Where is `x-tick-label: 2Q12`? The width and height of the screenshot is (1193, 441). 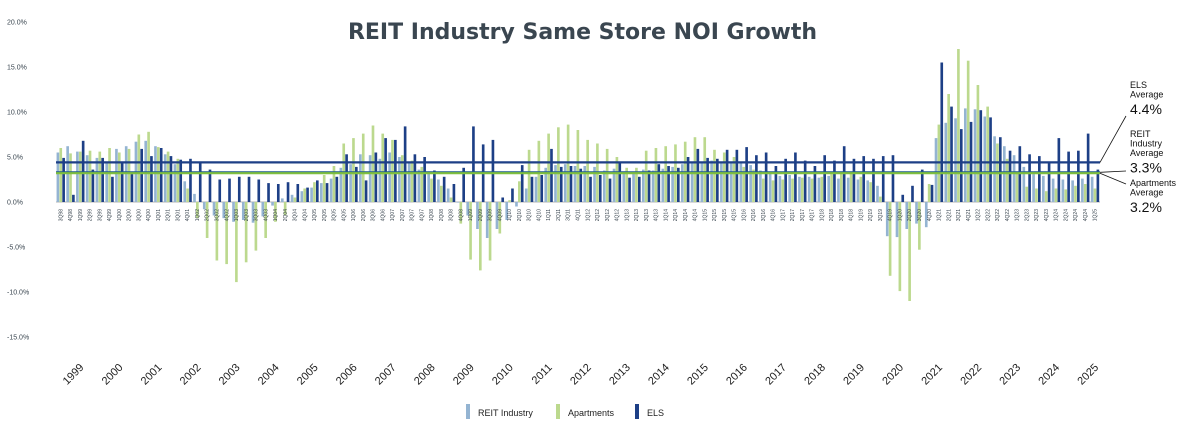 x-tick-label: 2Q12 is located at coordinates (598, 215).